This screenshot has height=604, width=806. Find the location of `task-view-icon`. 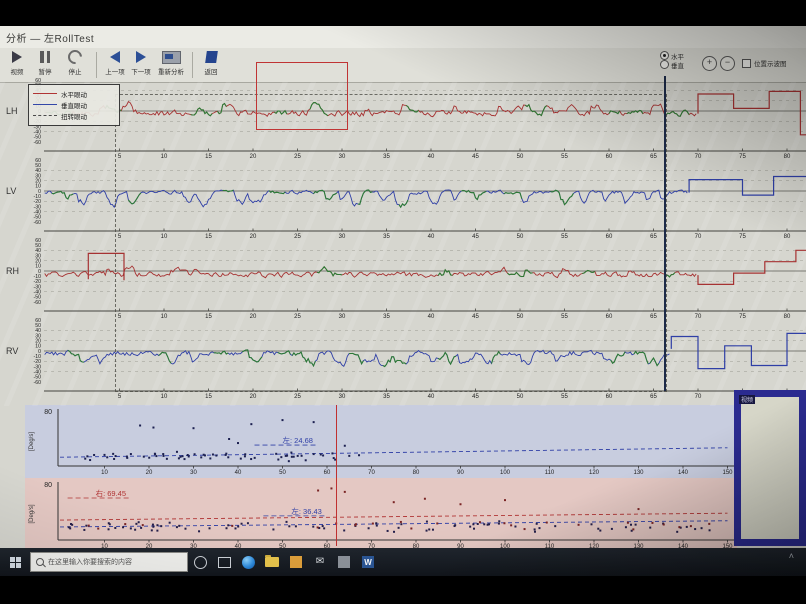

task-view-icon is located at coordinates (224, 562).